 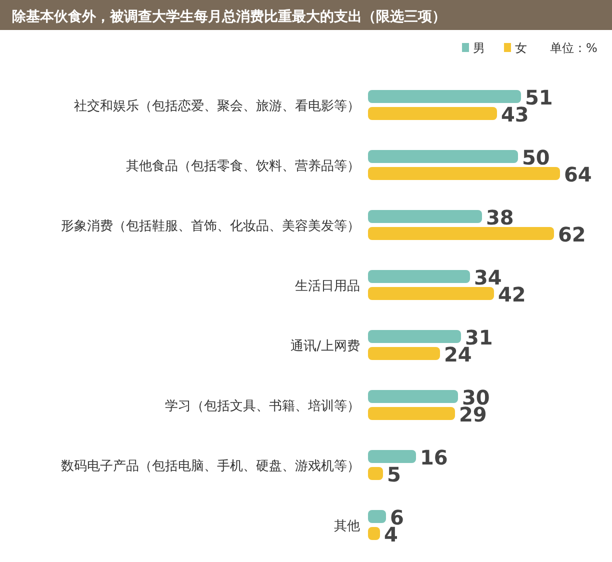 I want to click on data-label: 64, so click(x=578, y=174).